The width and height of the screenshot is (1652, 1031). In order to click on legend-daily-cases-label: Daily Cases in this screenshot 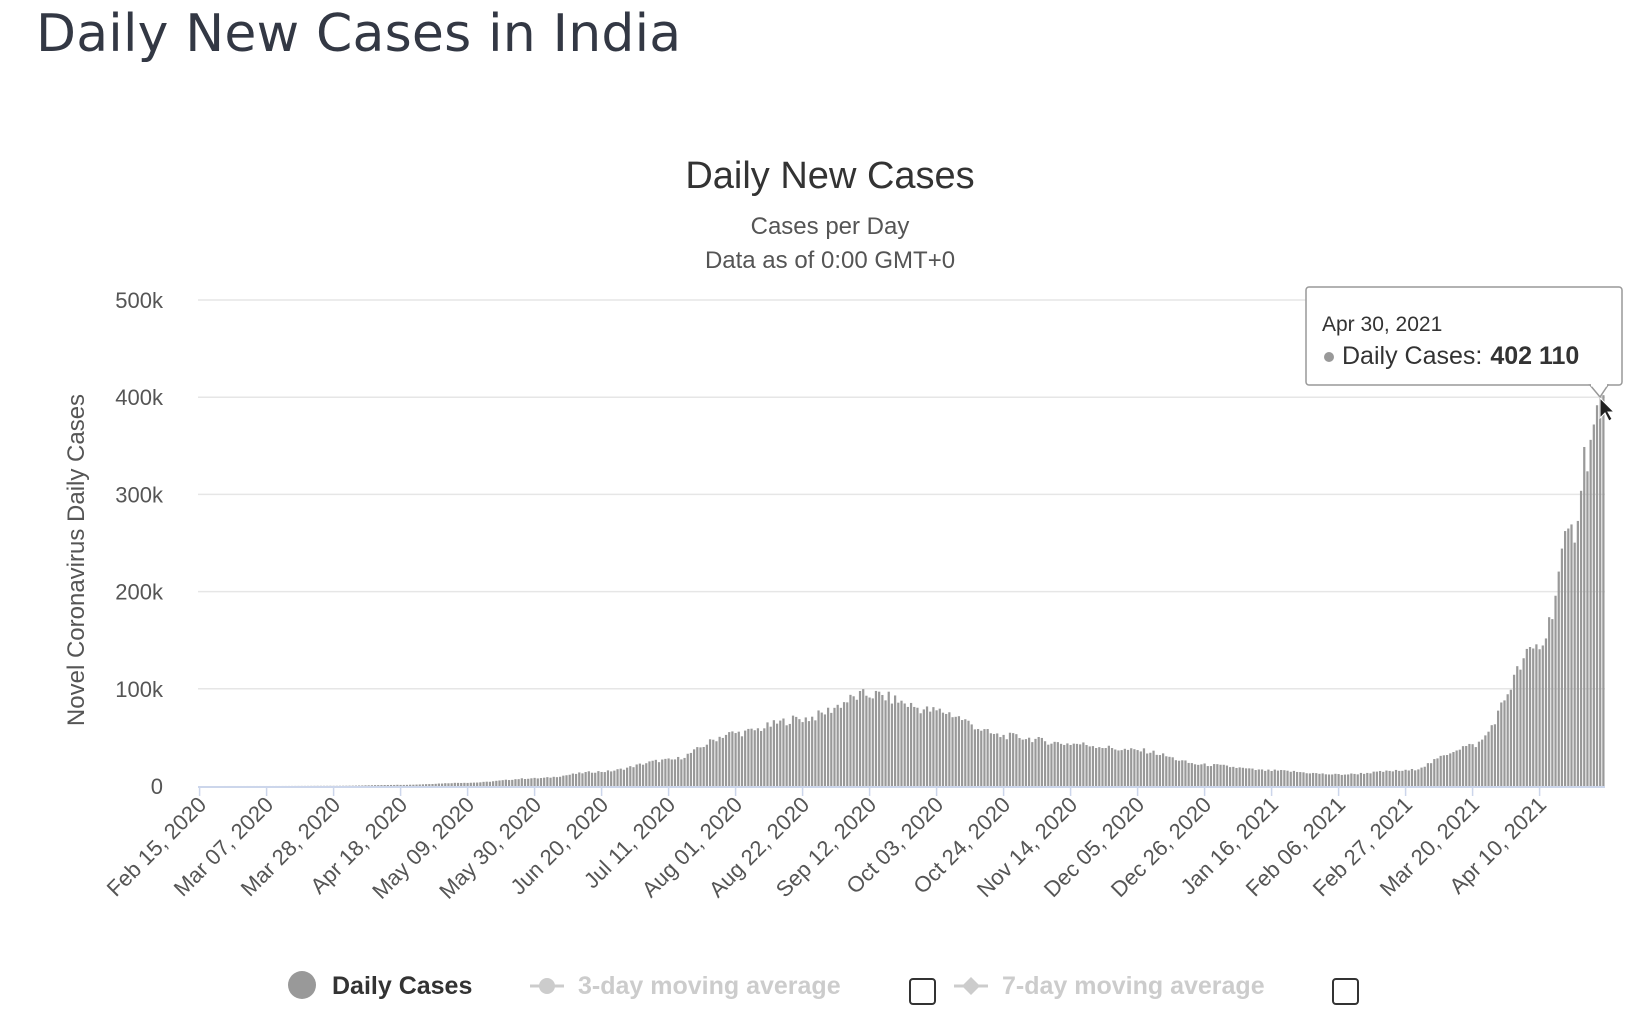, I will do `click(402, 986)`.